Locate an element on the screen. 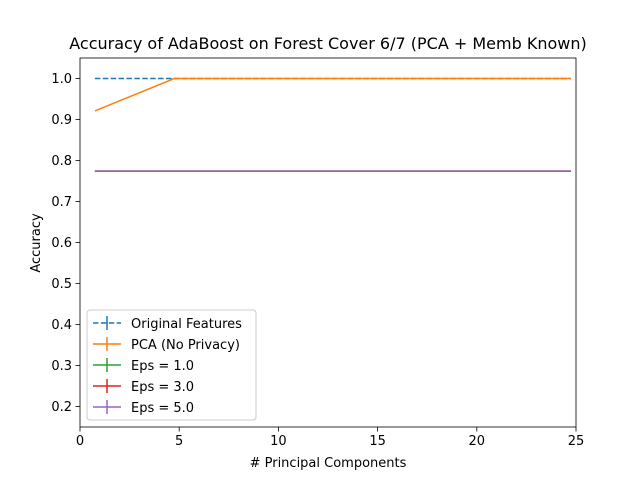 The height and width of the screenshot is (480, 640). y-tick-label: 0.9 is located at coordinates (61, 120).